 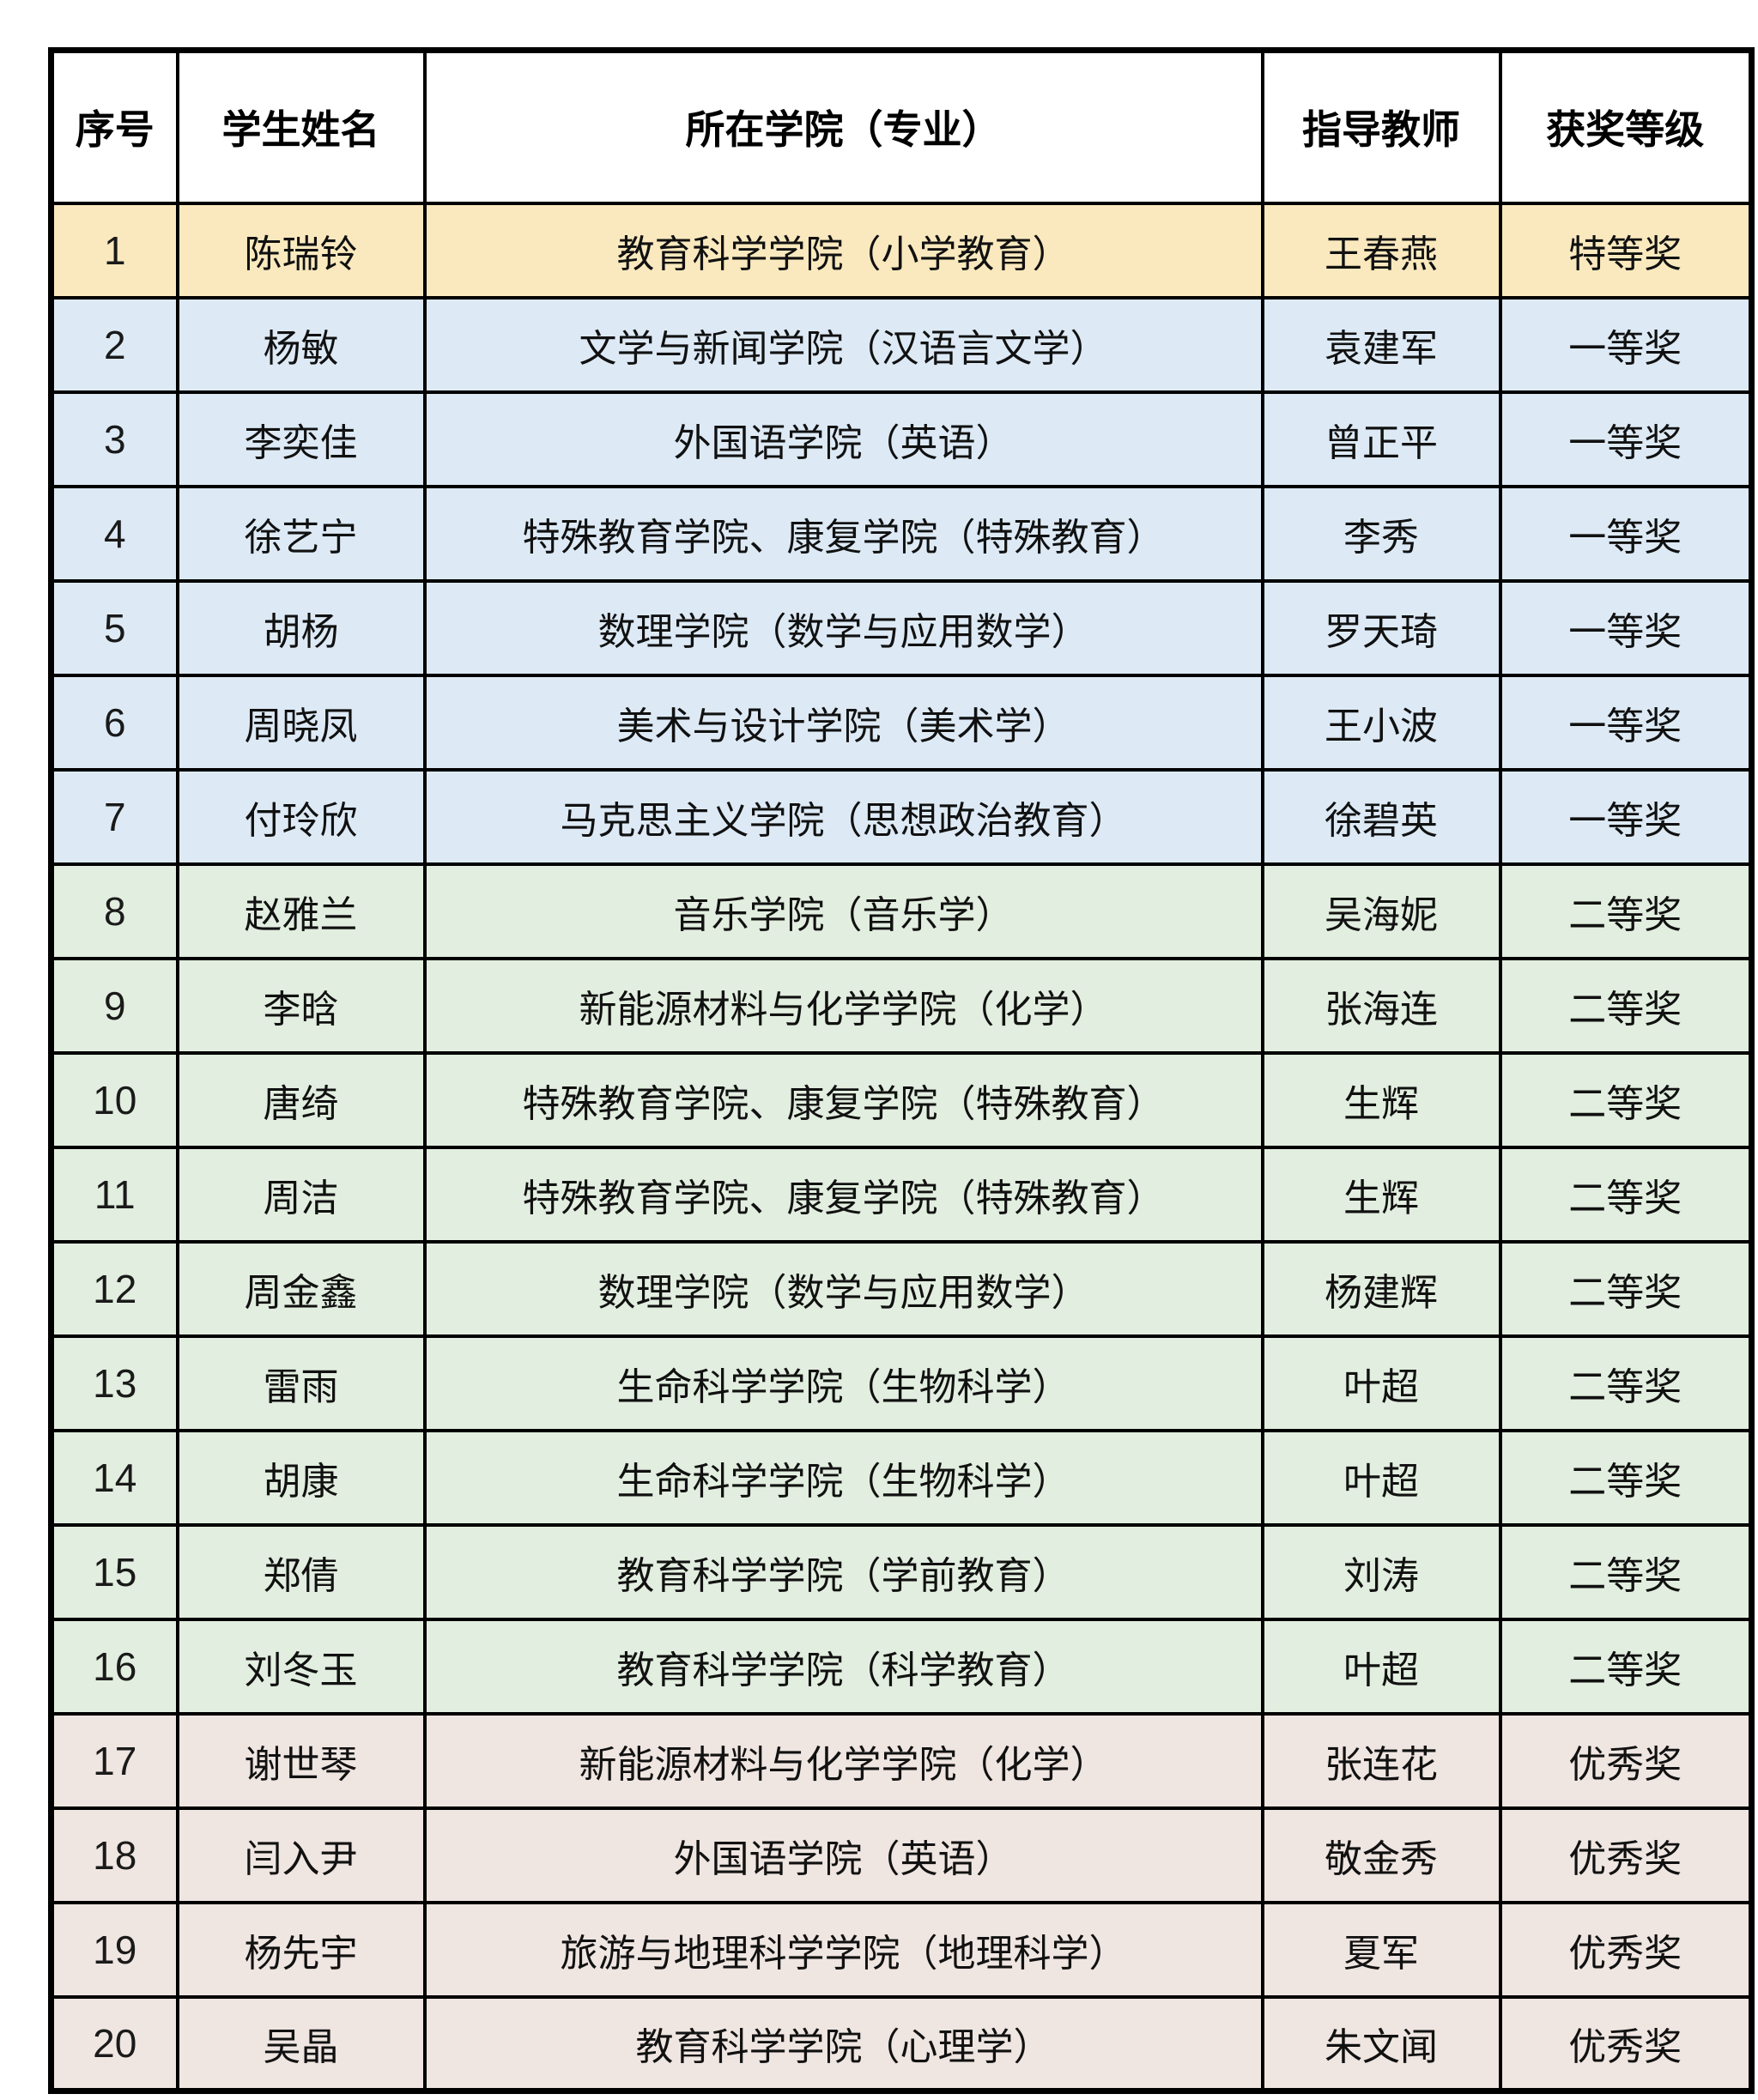 I want to click on student-name-cell: 刘冬玉, so click(x=301, y=1666).